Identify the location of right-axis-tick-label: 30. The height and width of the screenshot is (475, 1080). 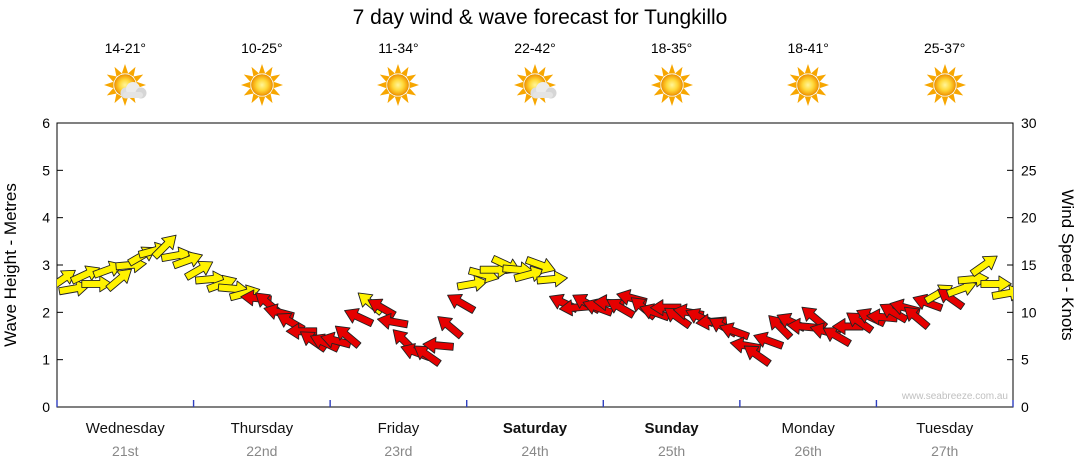
(1029, 123).